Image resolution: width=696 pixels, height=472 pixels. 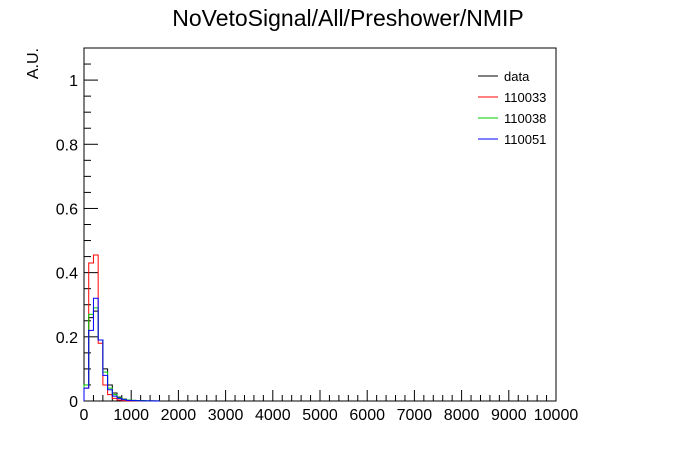 What do you see at coordinates (84, 415) in the screenshot?
I see `x-tick-label: 0` at bounding box center [84, 415].